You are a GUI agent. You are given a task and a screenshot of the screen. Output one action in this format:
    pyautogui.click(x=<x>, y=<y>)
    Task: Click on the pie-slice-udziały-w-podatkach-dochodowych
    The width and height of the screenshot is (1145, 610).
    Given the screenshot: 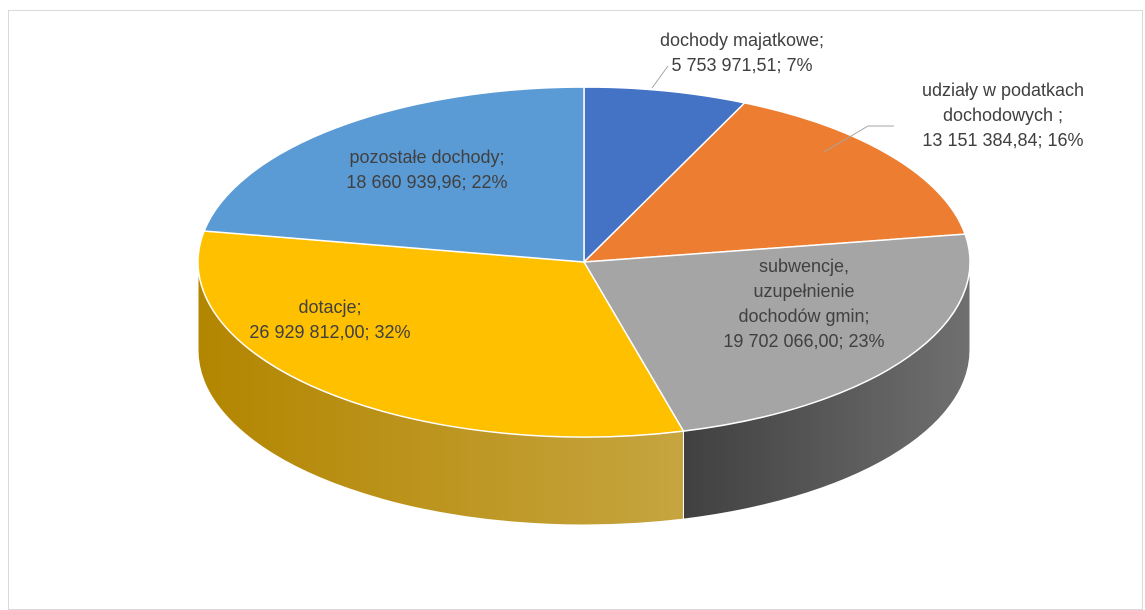 What is the action you would take?
    pyautogui.click(x=774, y=182)
    